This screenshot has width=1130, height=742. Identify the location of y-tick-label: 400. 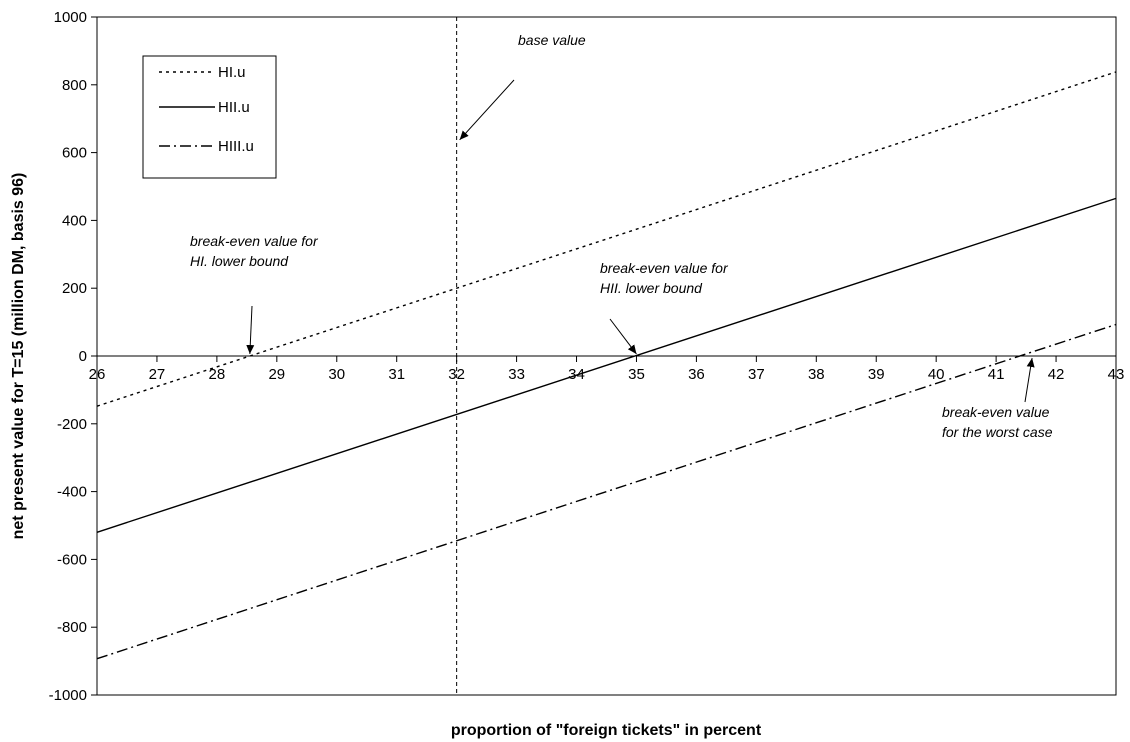
(74, 220).